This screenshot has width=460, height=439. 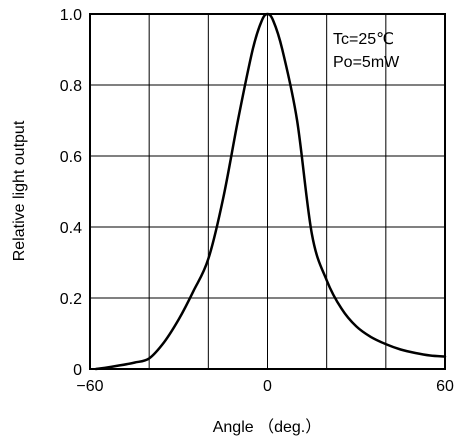 I want to click on y-axis-label: Relative light output, so click(x=19, y=190).